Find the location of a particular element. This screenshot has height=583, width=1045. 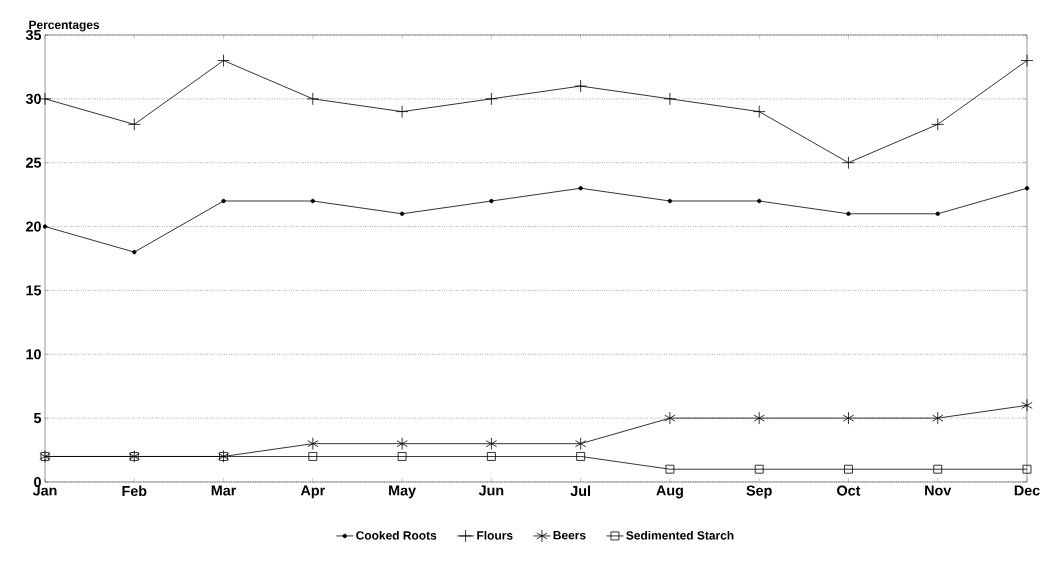

x-tick-label: Nov is located at coordinates (938, 490).